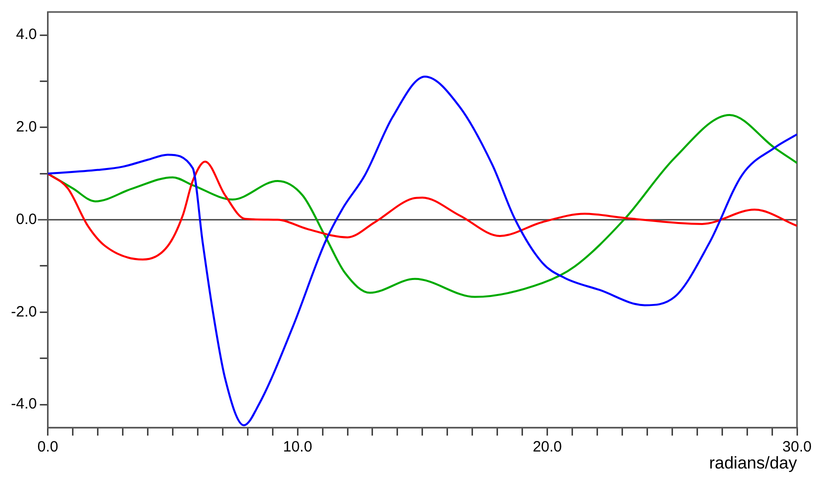 The image size is (821, 478). I want to click on x-axis-title: radians/day, so click(753, 462).